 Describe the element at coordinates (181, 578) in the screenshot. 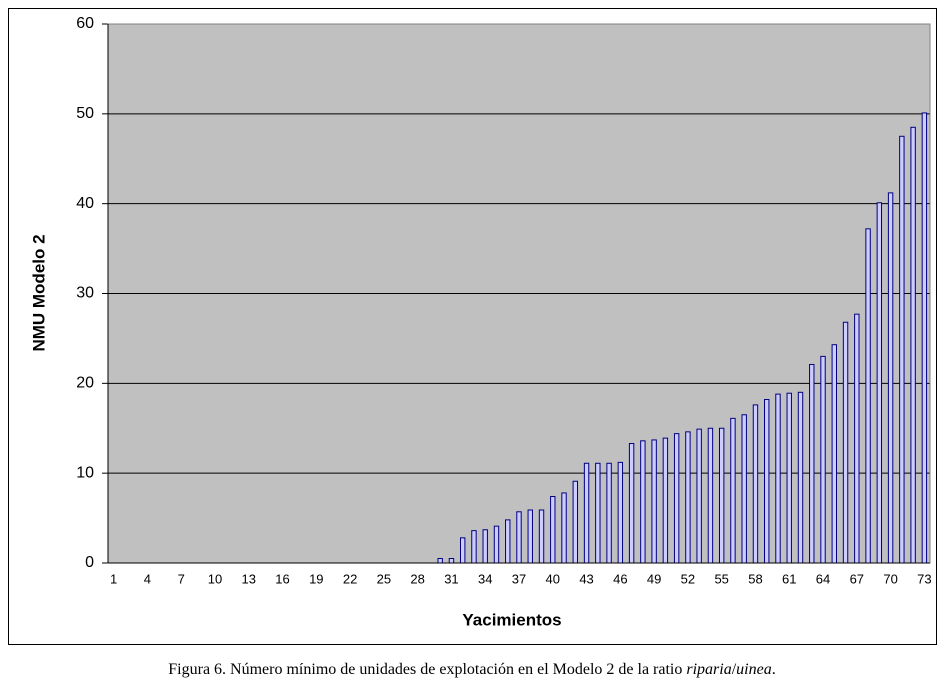

I see `x-tick-label: 7` at that location.